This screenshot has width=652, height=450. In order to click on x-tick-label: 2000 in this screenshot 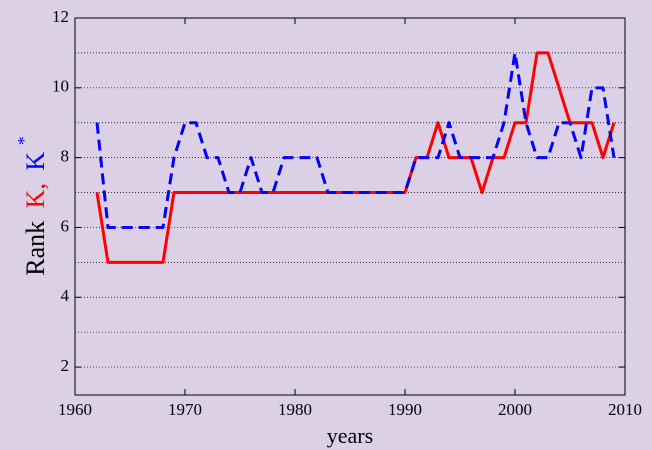, I will do `click(515, 409)`.